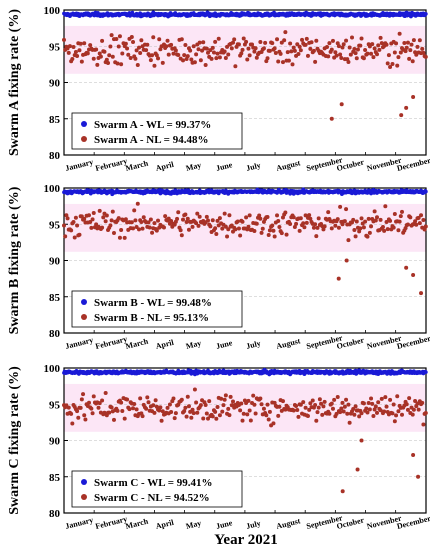 The image size is (430, 550). What do you see at coordinates (152, 498) in the screenshot?
I see `legend-label: Swarm C - NL = 94.52%` at bounding box center [152, 498].